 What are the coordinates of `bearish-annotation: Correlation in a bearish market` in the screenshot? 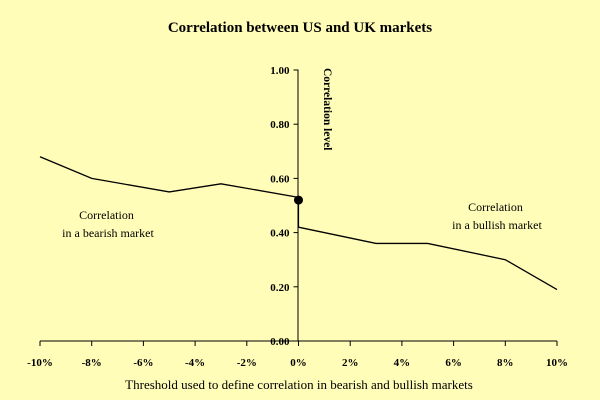 It's located at (108, 224).